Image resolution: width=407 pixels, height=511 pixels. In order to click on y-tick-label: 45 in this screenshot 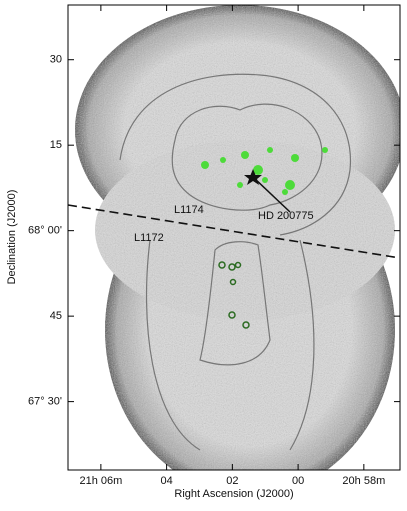, I will do `click(56, 316)`.